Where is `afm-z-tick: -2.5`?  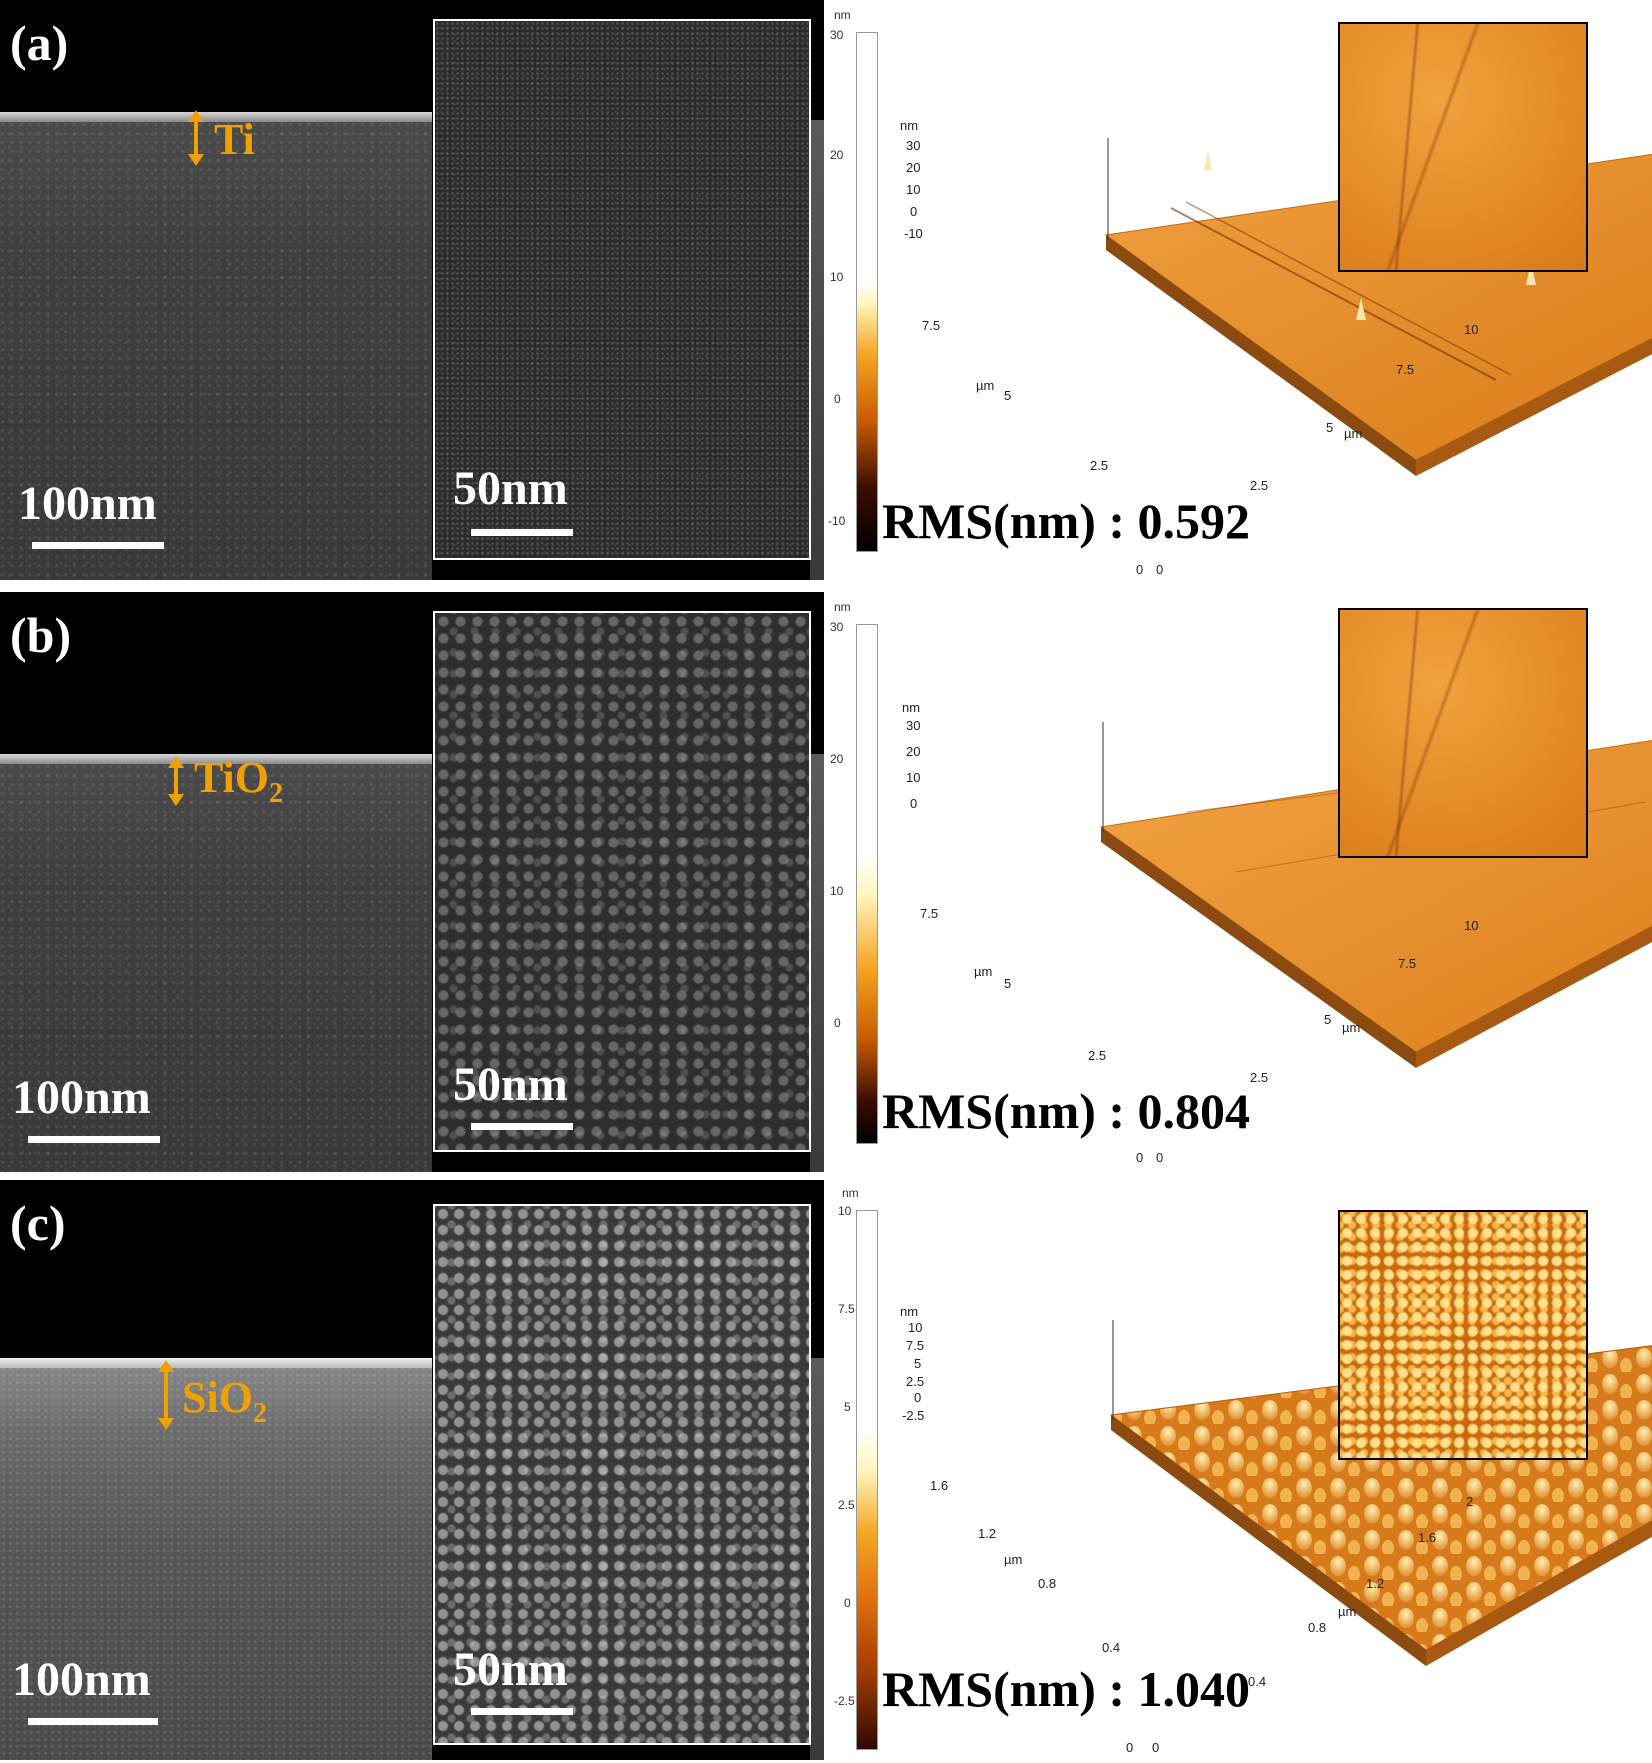 afm-z-tick: -2.5 is located at coordinates (913, 1415).